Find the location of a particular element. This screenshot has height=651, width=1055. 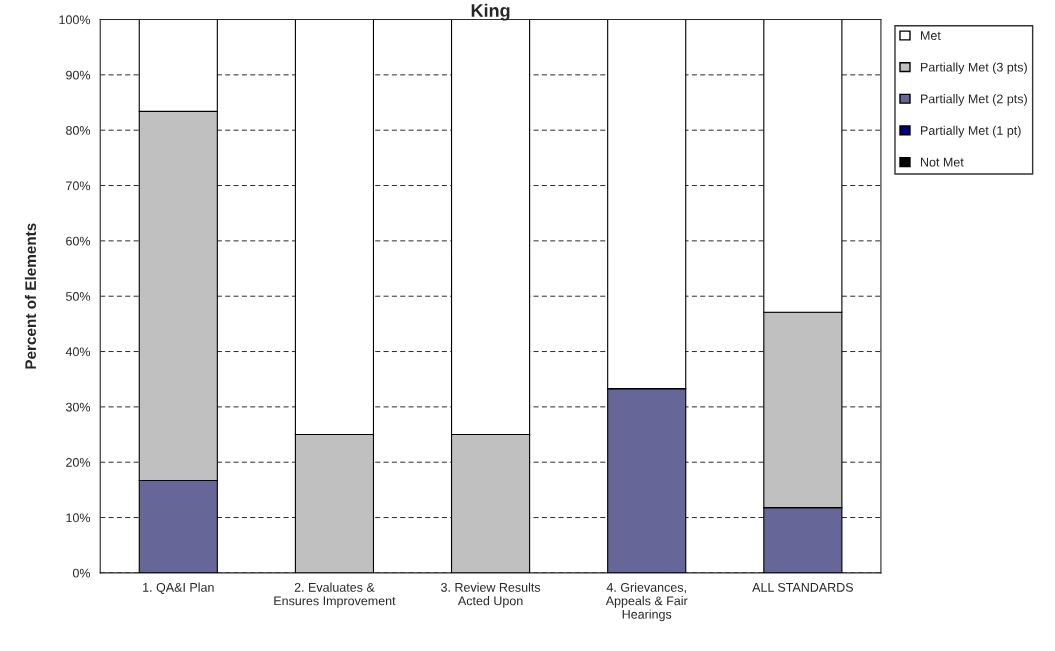

y-tick-label: 50% is located at coordinates (78, 296).